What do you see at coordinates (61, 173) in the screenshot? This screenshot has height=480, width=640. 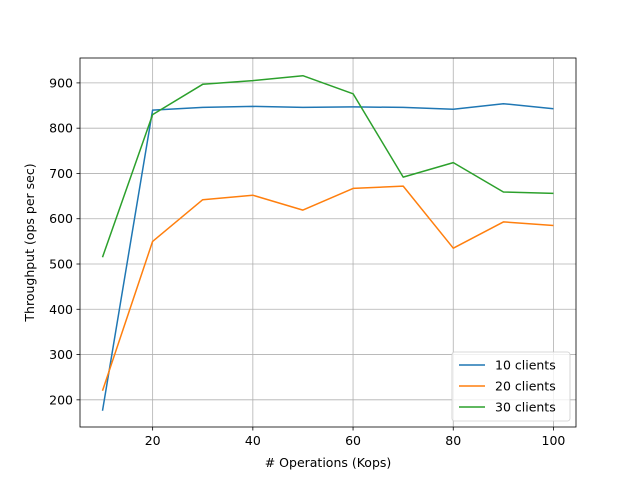 I see `y-tick-label: 700` at bounding box center [61, 173].